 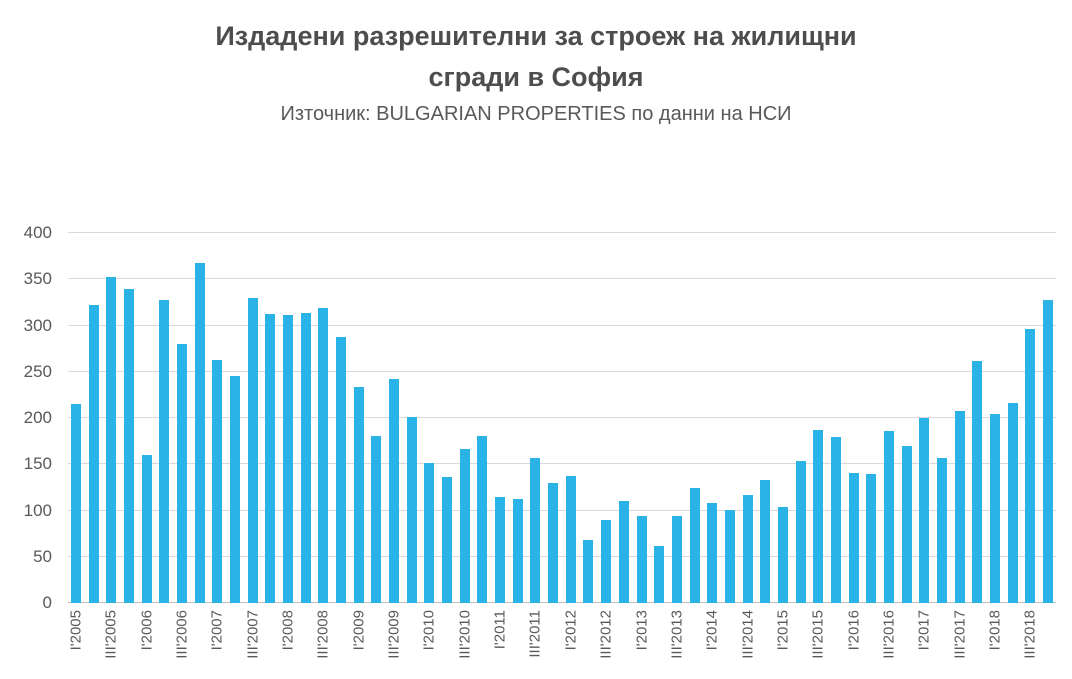 I want to click on x-axis-label: III'2015, so click(x=818, y=637).